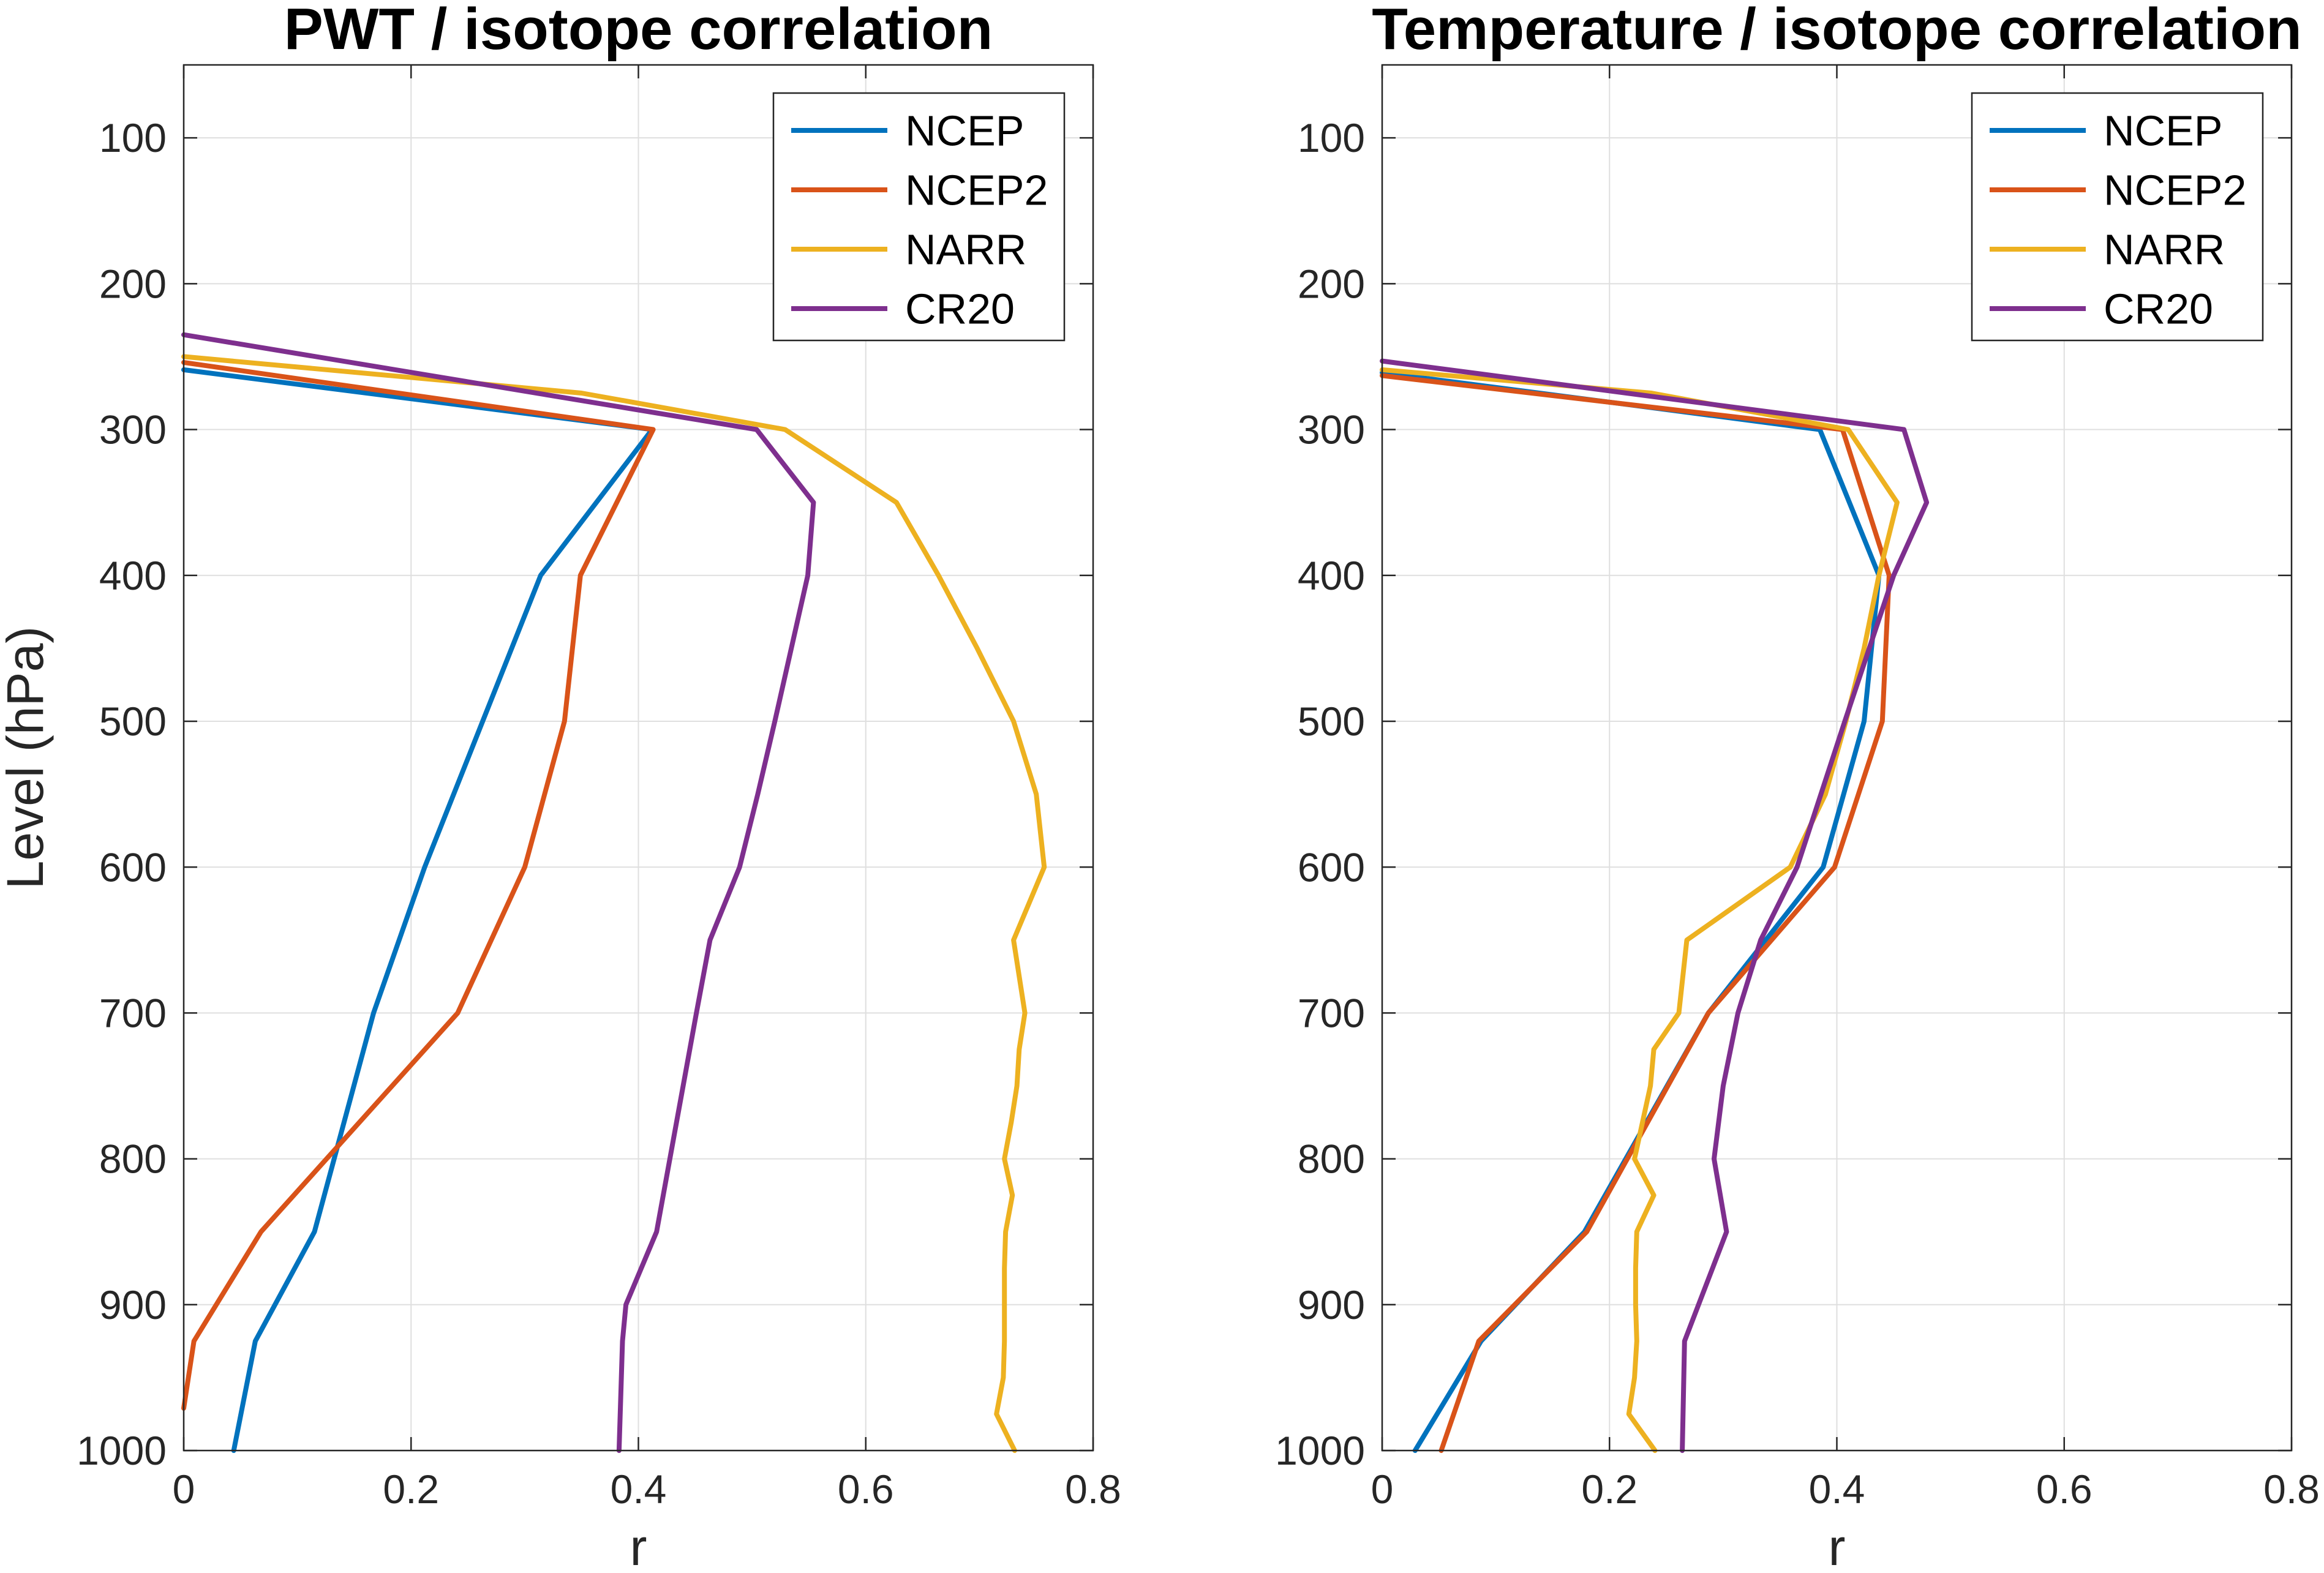  I want to click on chart-title: Temperature / isotope correlation, so click(1837, 31).